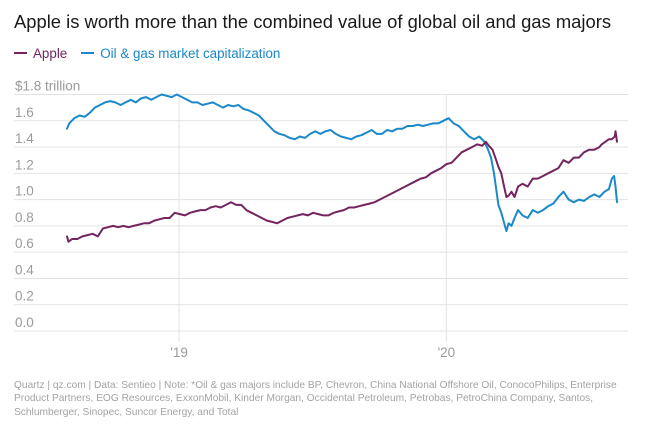  I want to click on legend-swatch-oil-gas, so click(88, 53).